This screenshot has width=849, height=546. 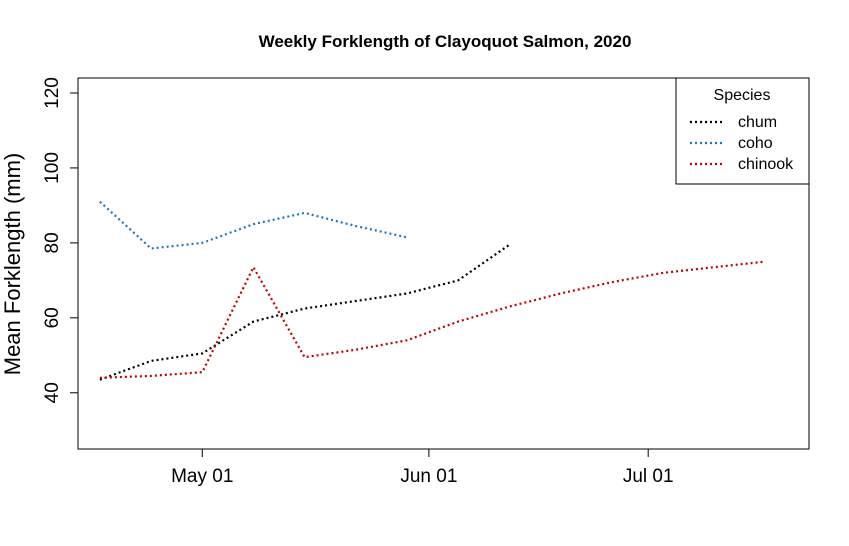 What do you see at coordinates (304, 312) in the screenshot?
I see `series-line-chum` at bounding box center [304, 312].